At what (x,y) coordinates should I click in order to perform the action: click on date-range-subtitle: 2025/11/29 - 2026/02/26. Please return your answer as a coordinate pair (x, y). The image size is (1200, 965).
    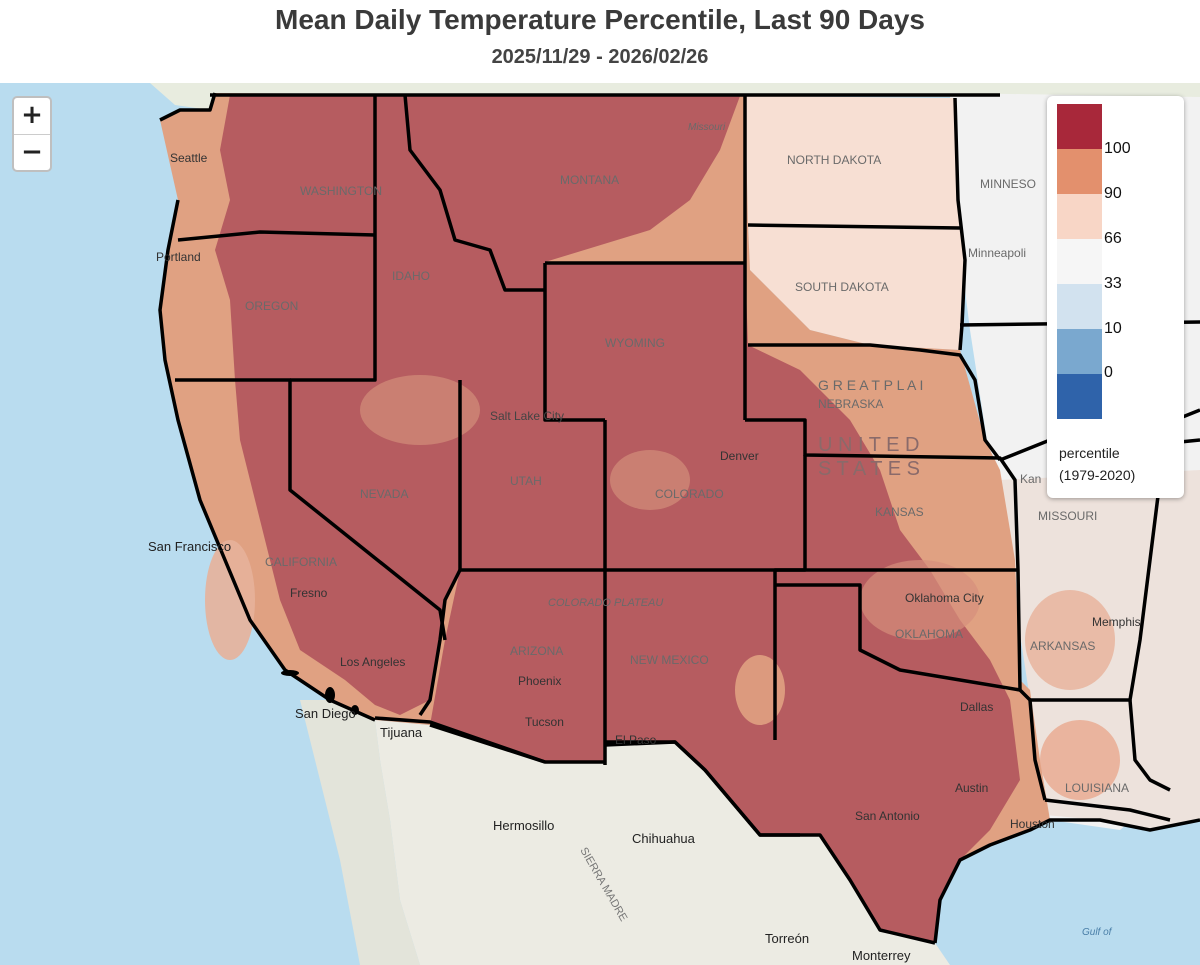
    Looking at the image, I should click on (600, 57).